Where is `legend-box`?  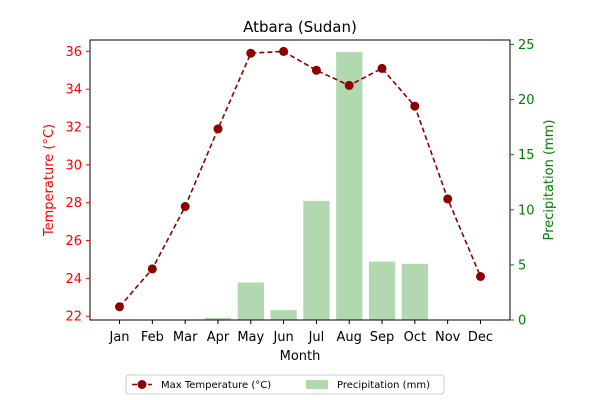 legend-box is located at coordinates (285, 384).